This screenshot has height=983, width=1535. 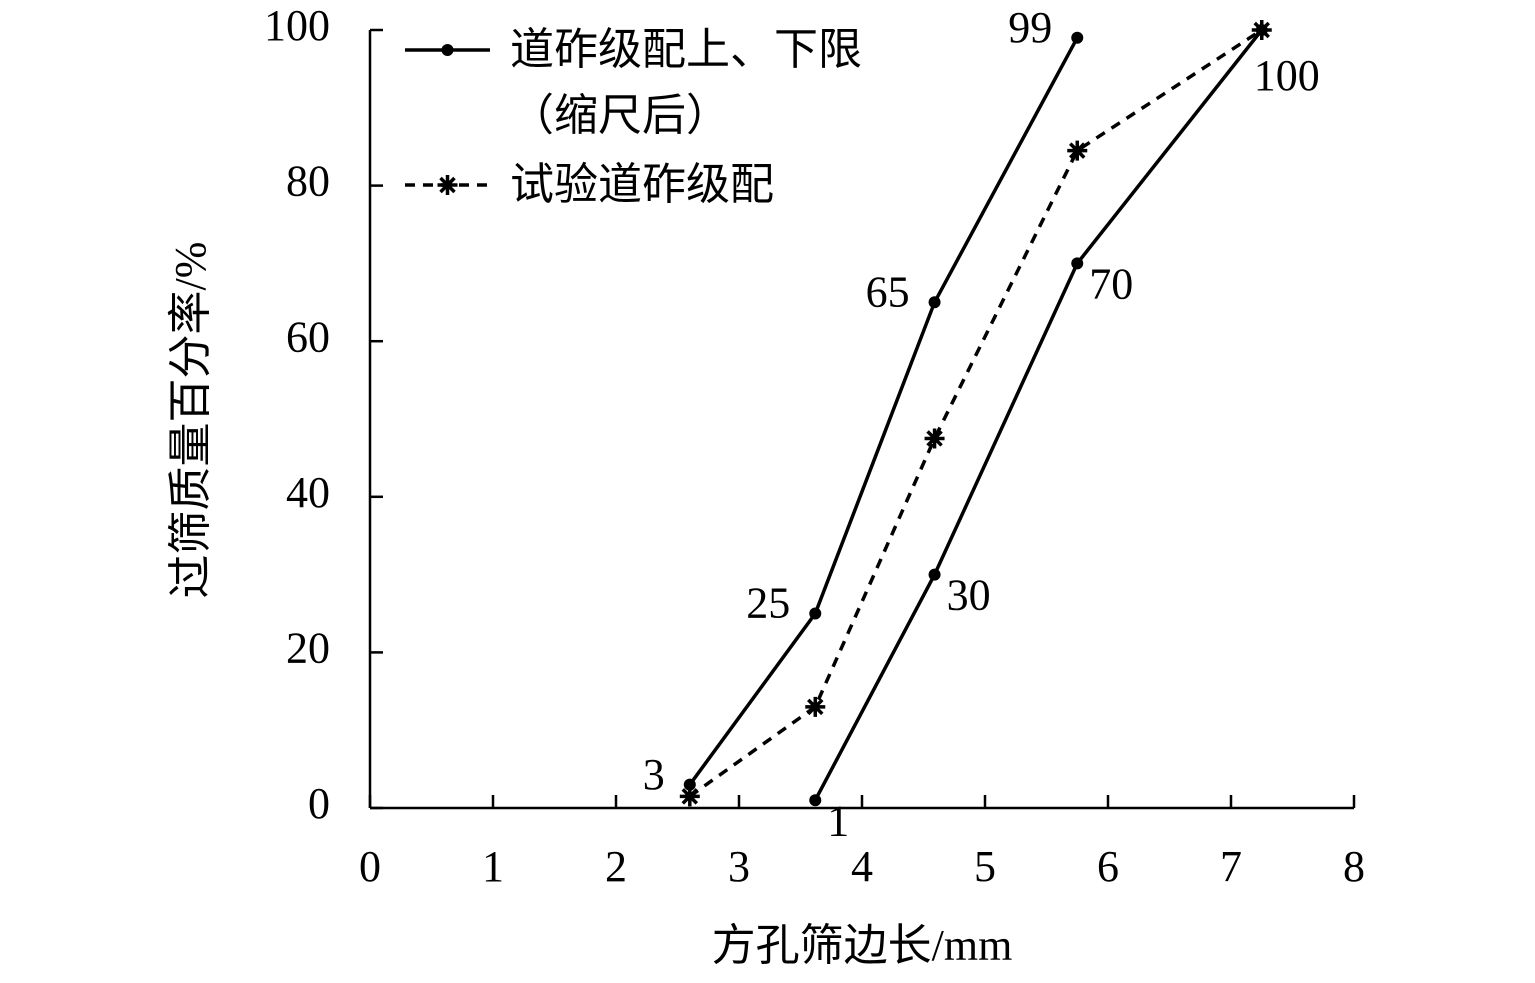 I want to click on x-tick-label: 7, so click(x=1231, y=866).